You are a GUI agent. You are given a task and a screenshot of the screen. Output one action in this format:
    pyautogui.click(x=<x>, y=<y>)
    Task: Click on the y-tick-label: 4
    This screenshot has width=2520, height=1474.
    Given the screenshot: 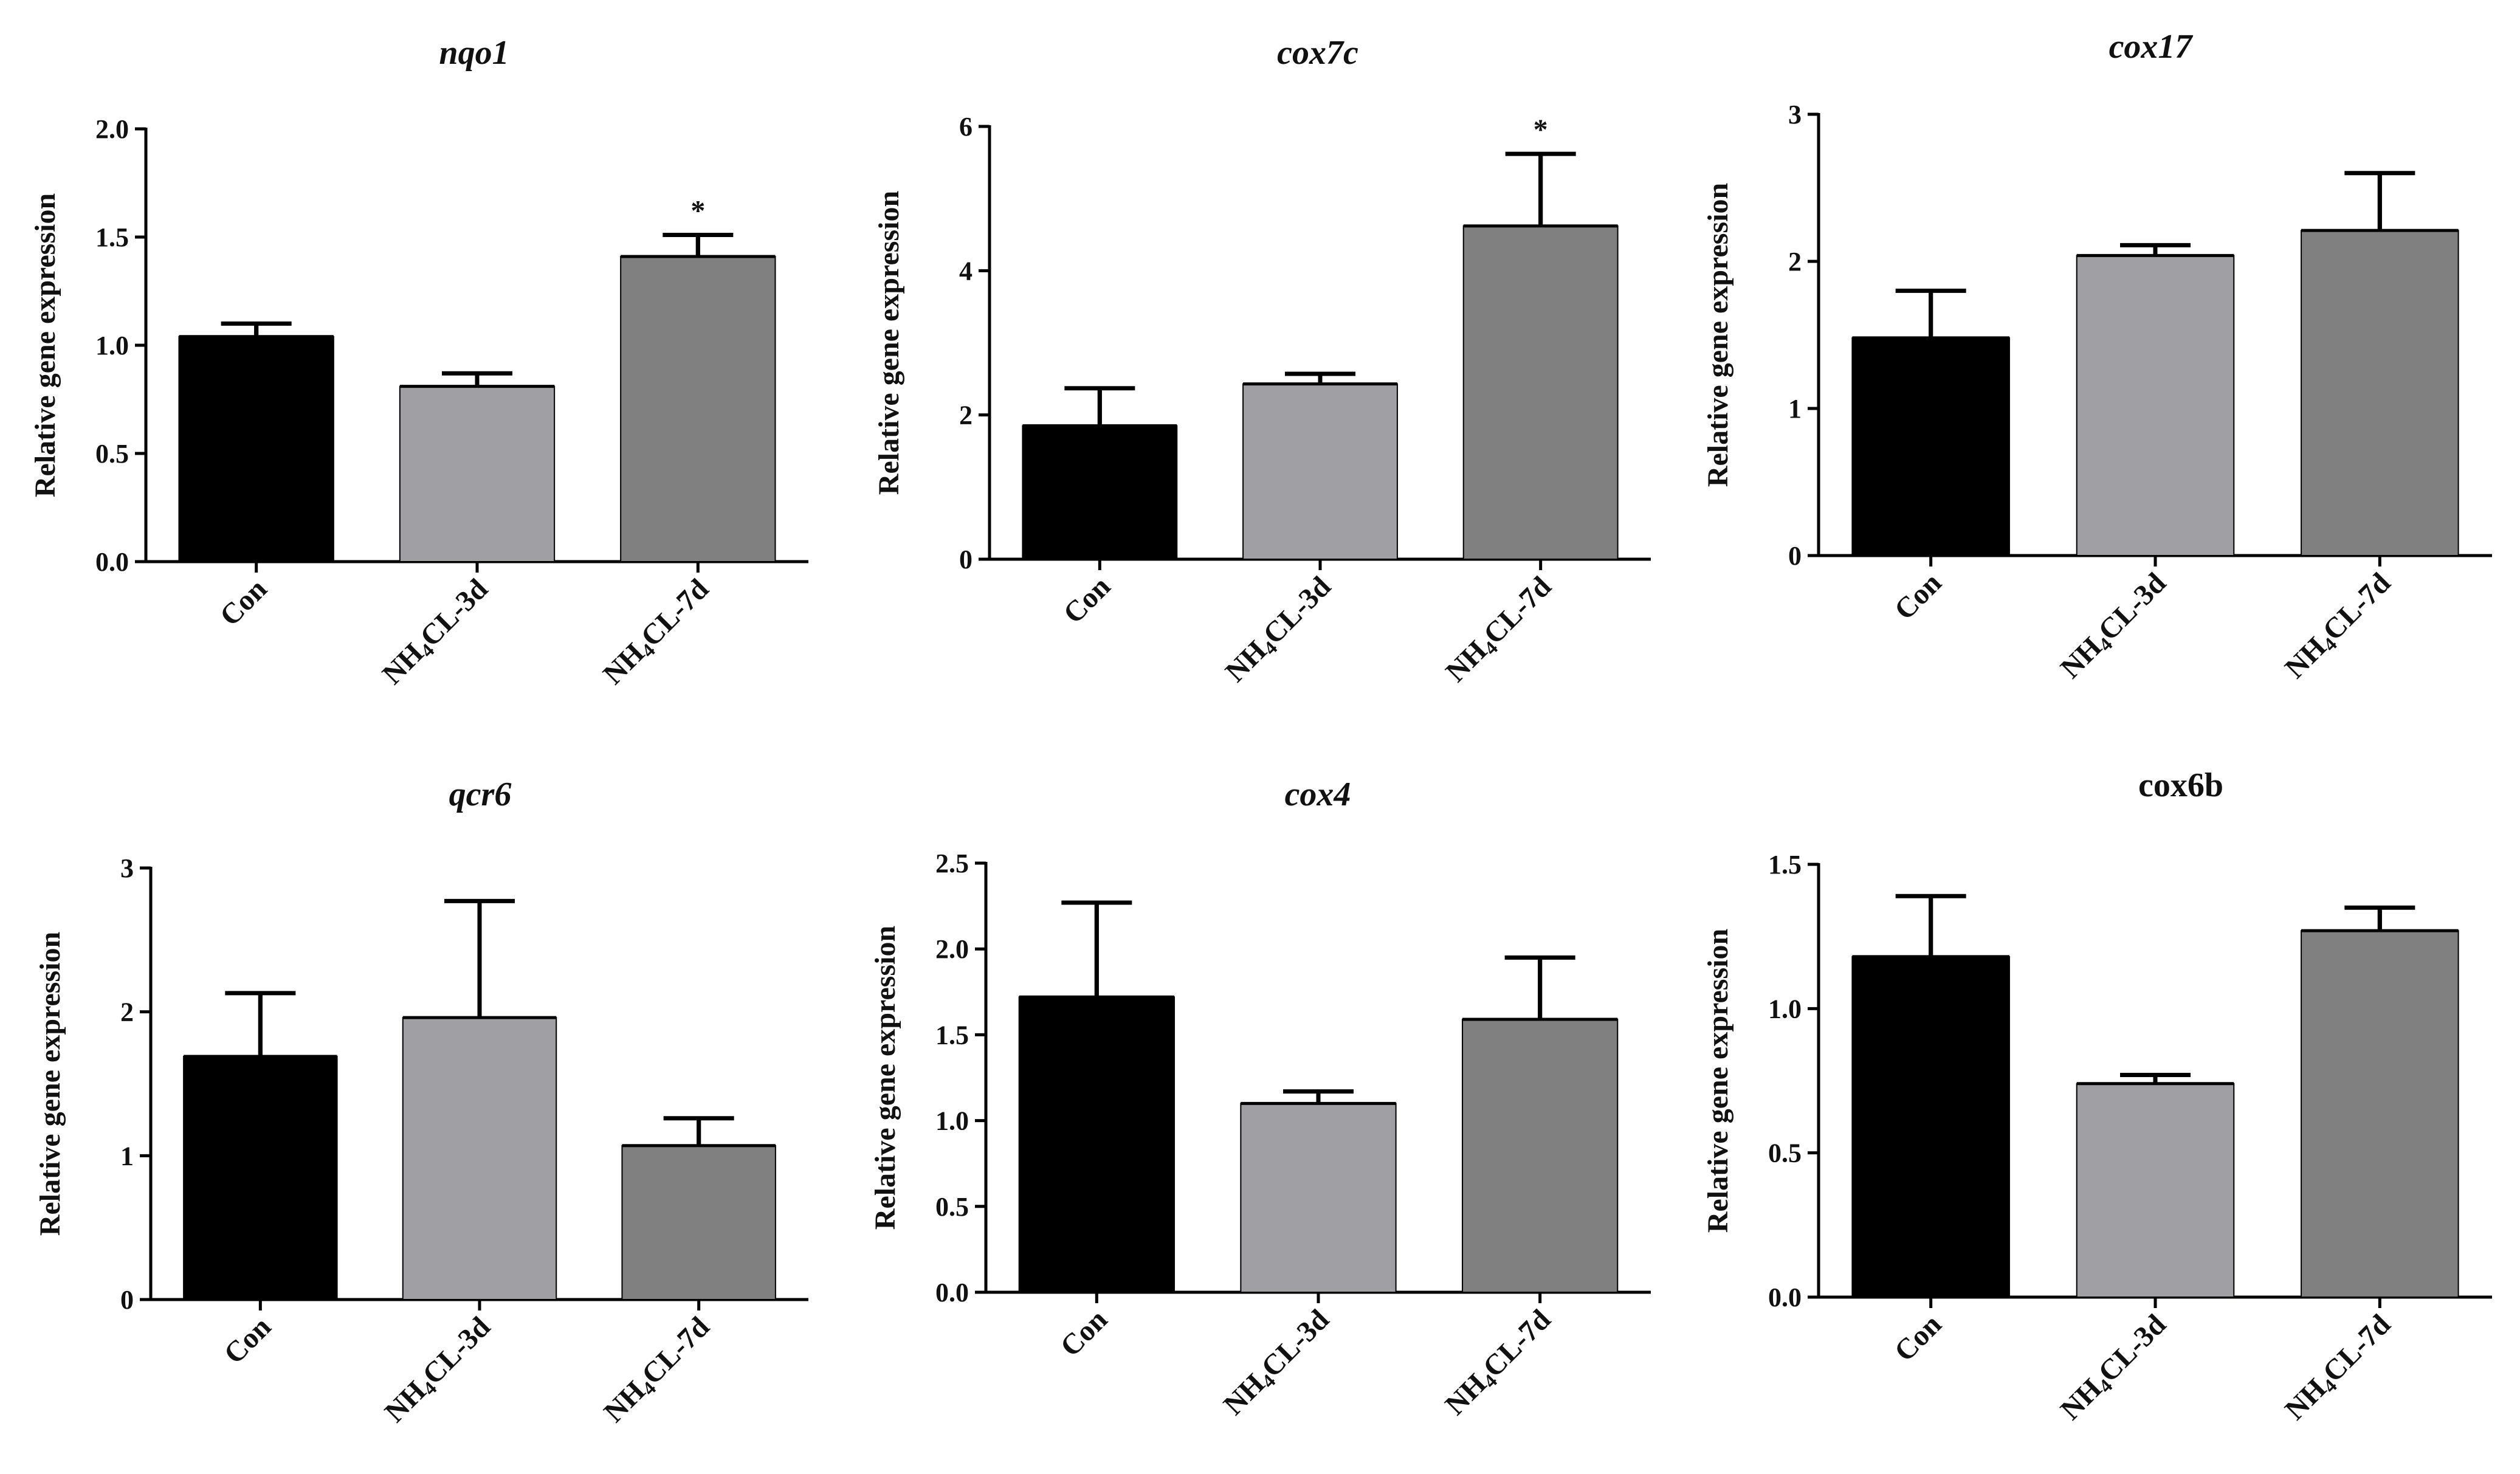 What is the action you would take?
    pyautogui.click(x=966, y=271)
    